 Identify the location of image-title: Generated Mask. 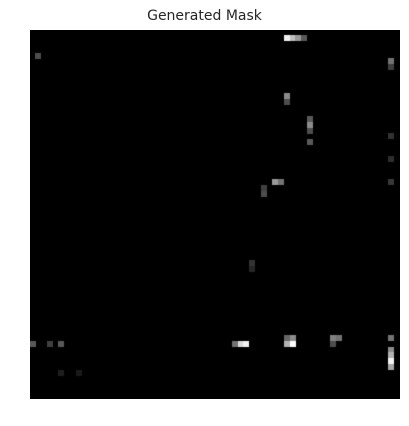
(204, 16).